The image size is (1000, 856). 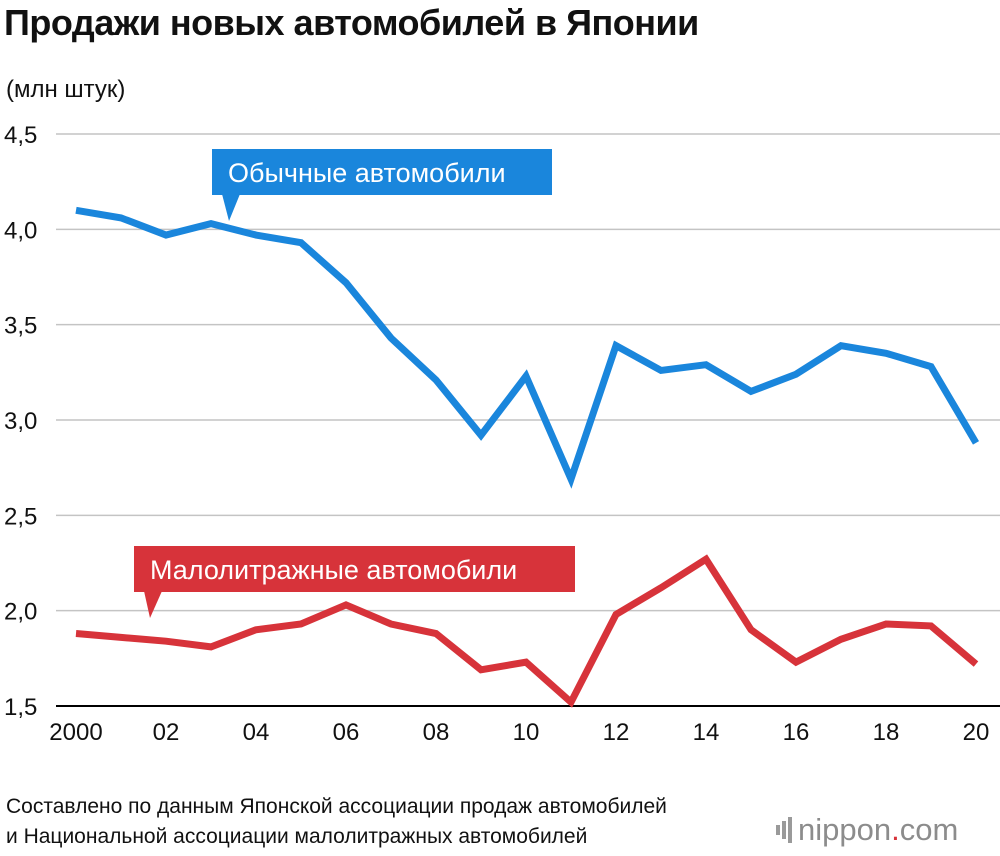 I want to click on y-axis-unit-label: (млн штук), so click(x=66, y=89).